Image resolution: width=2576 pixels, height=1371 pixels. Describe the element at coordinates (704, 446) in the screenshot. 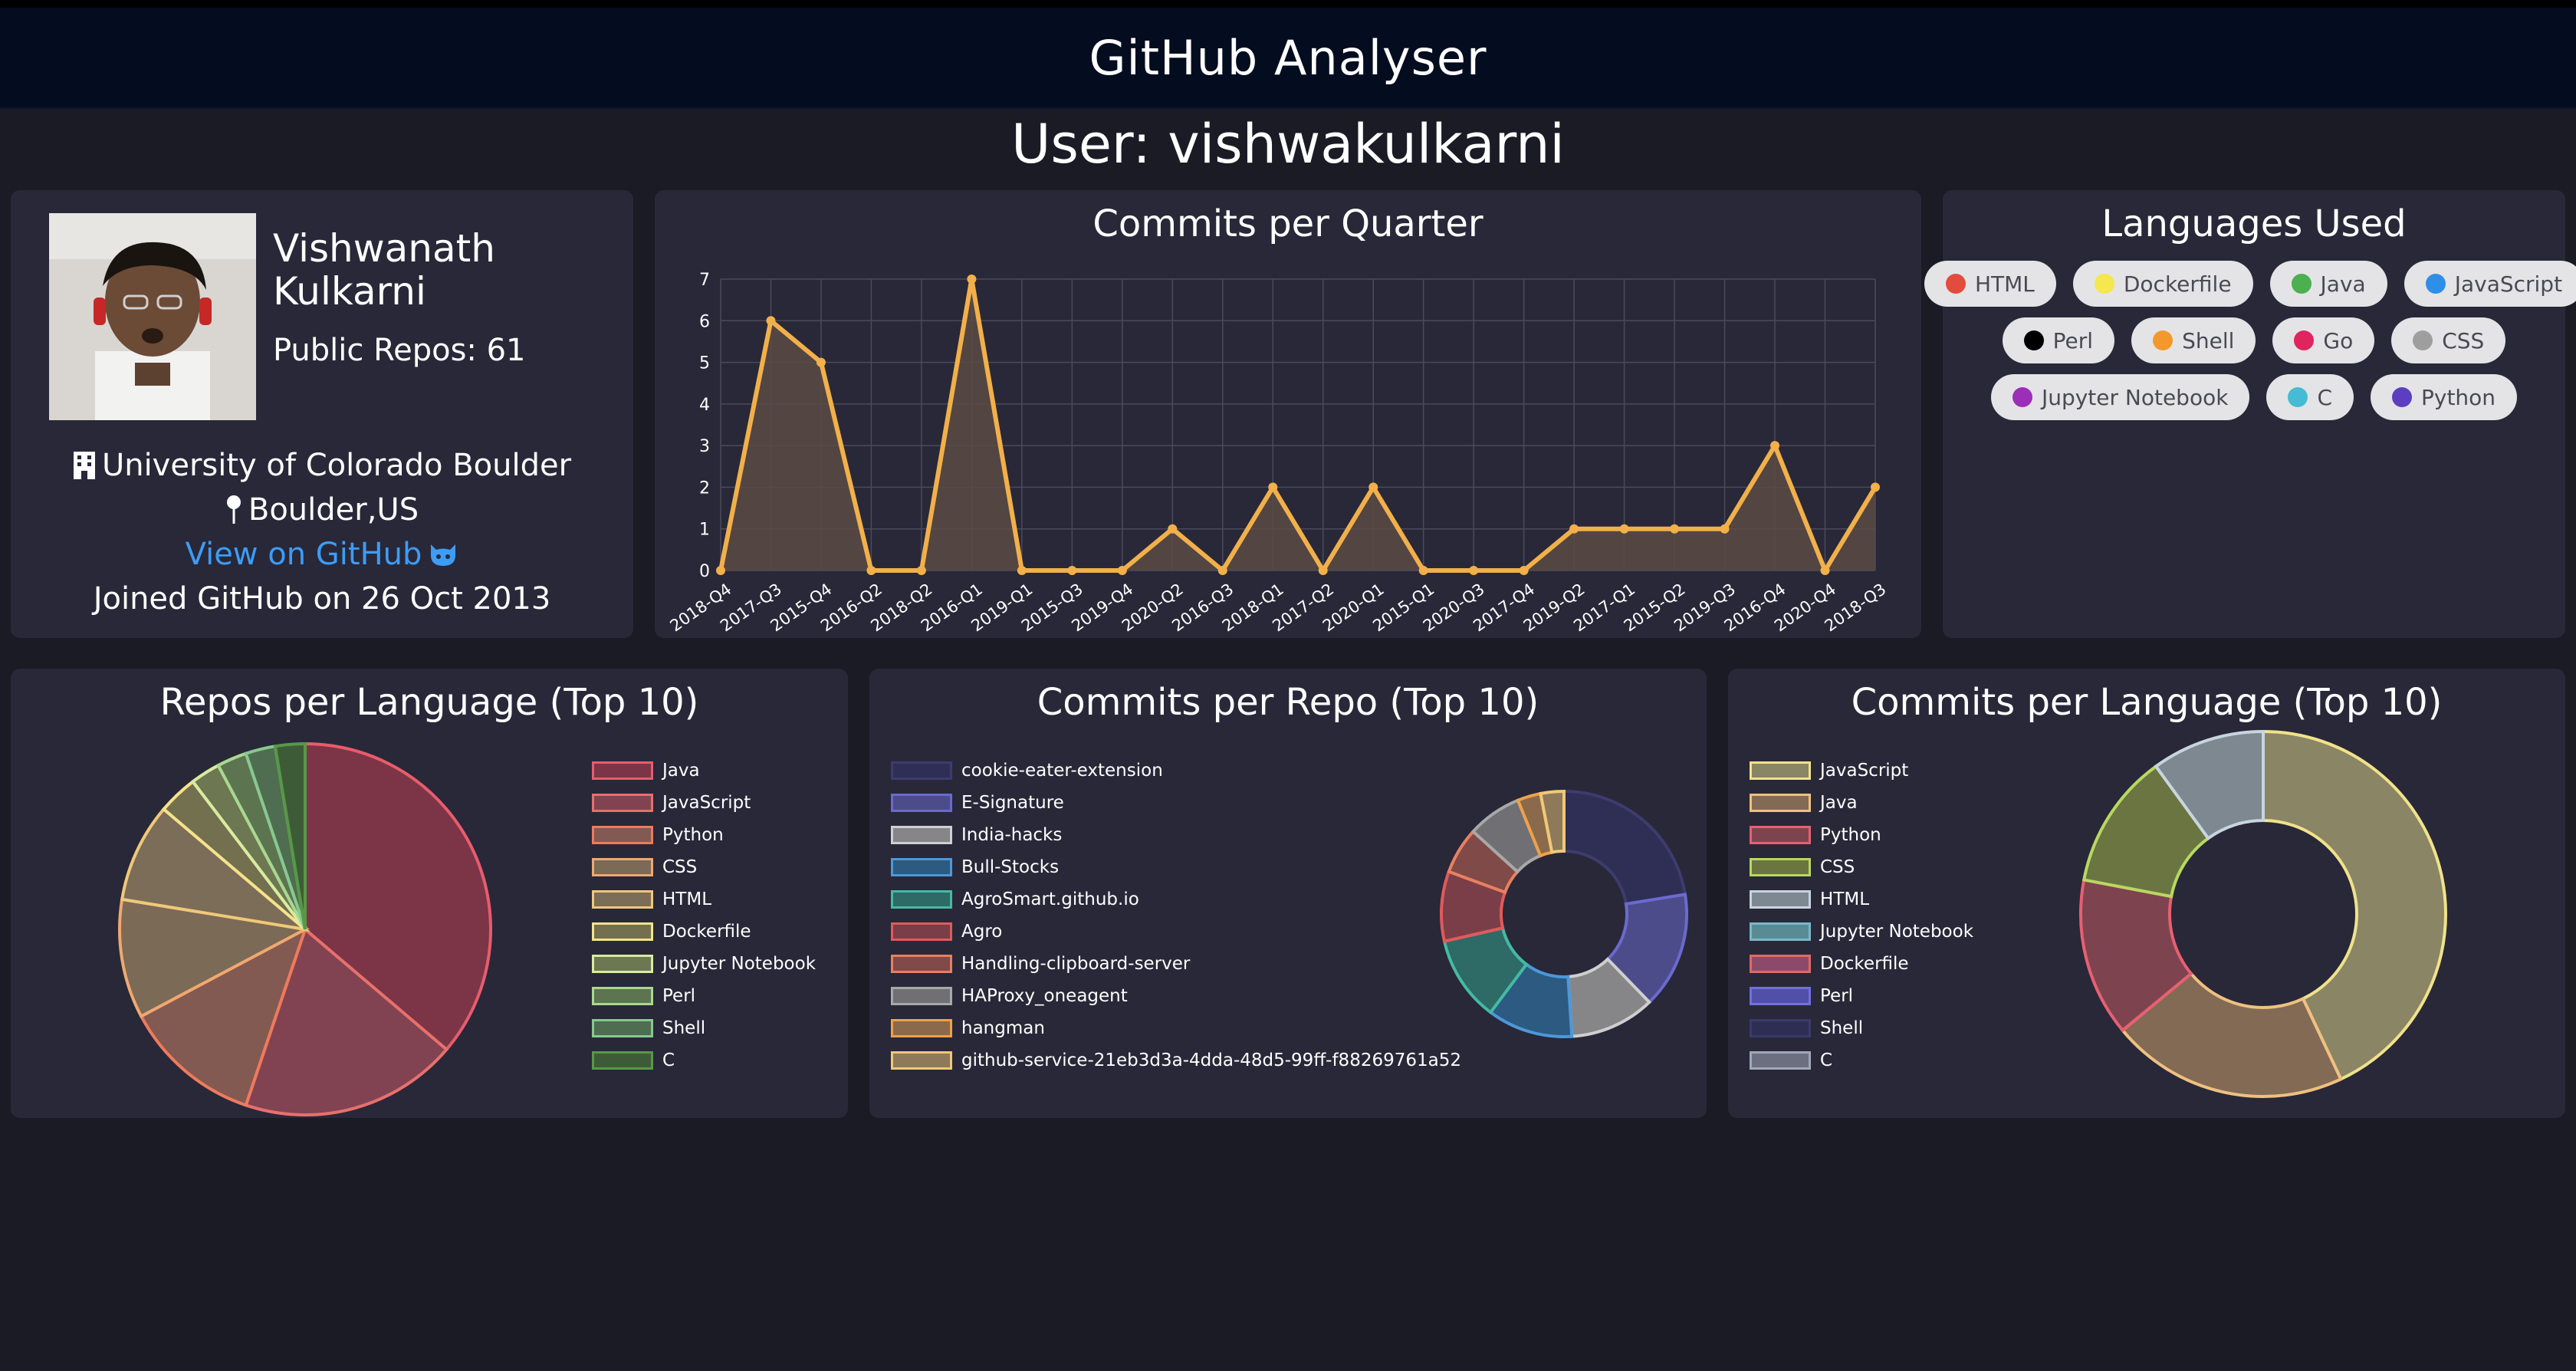

I see `y-tick-label: 3` at that location.